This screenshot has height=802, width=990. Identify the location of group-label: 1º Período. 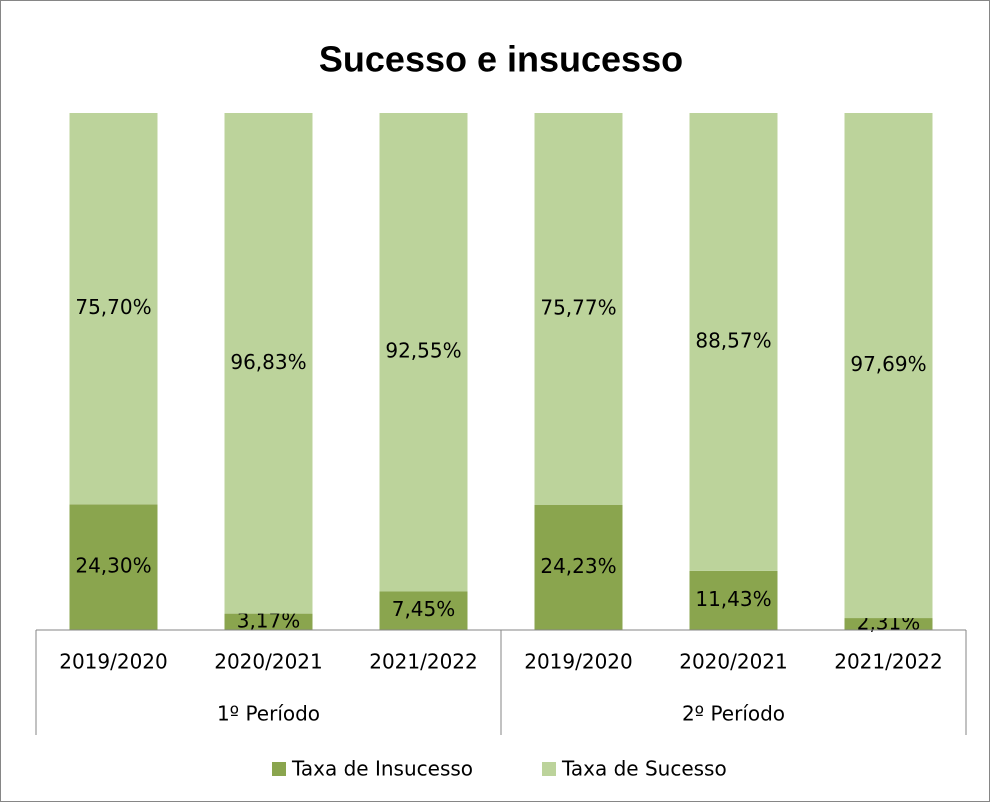
(268, 714).